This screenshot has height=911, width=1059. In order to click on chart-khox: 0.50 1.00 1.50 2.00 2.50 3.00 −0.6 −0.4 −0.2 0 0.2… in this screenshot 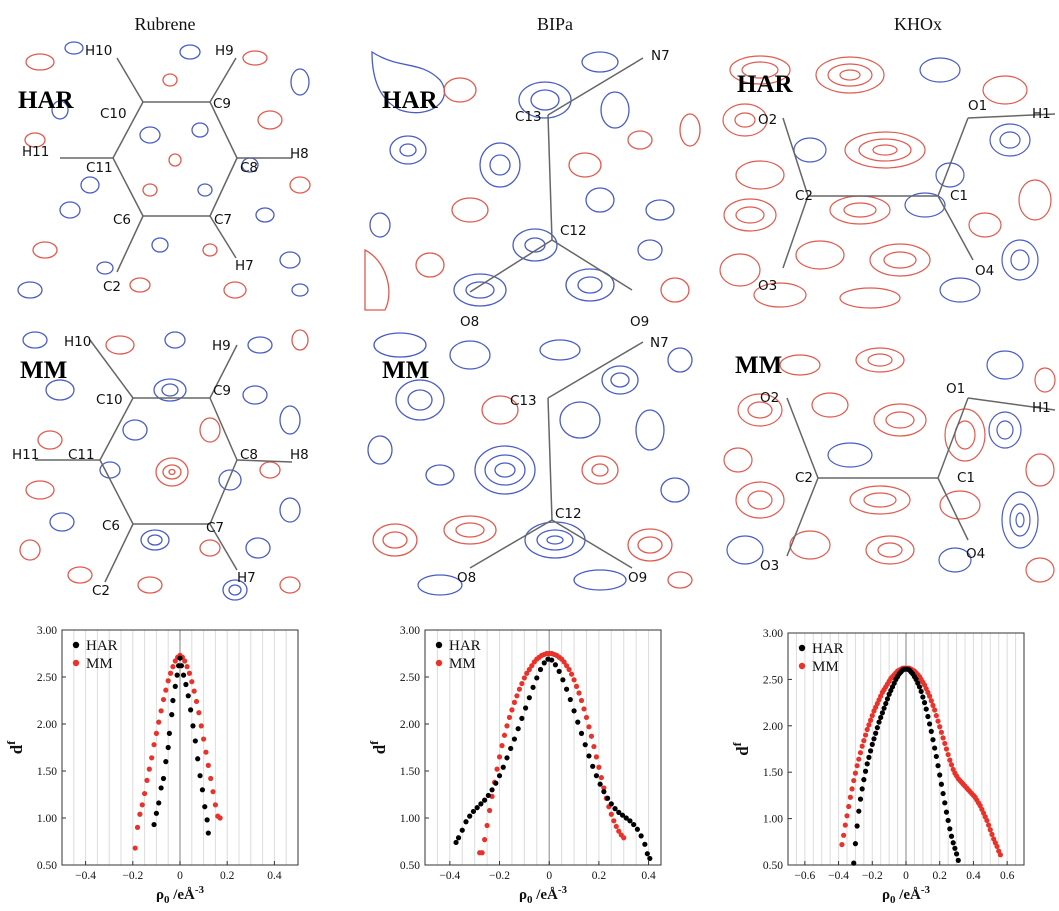, I will do `click(877, 767)`.